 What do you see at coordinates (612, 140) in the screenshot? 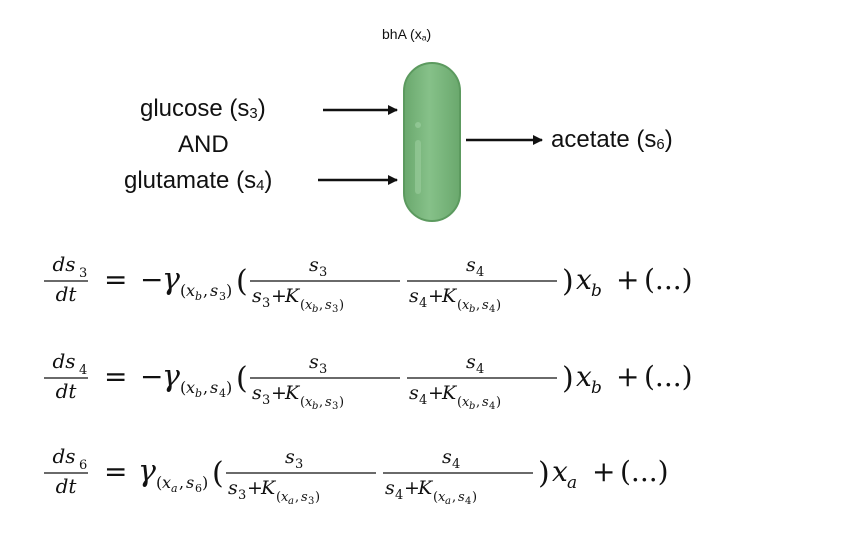
I see `acetate-label: acetate (s6)` at bounding box center [612, 140].